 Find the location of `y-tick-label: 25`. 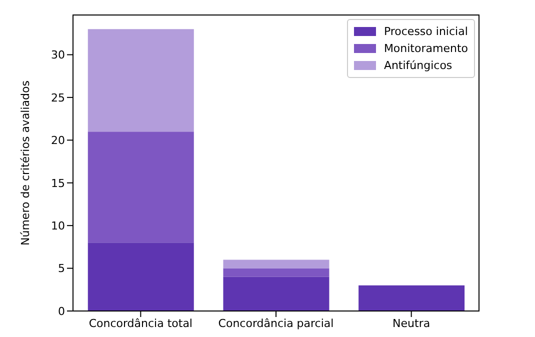

y-tick-label: 25 is located at coordinates (58, 97).